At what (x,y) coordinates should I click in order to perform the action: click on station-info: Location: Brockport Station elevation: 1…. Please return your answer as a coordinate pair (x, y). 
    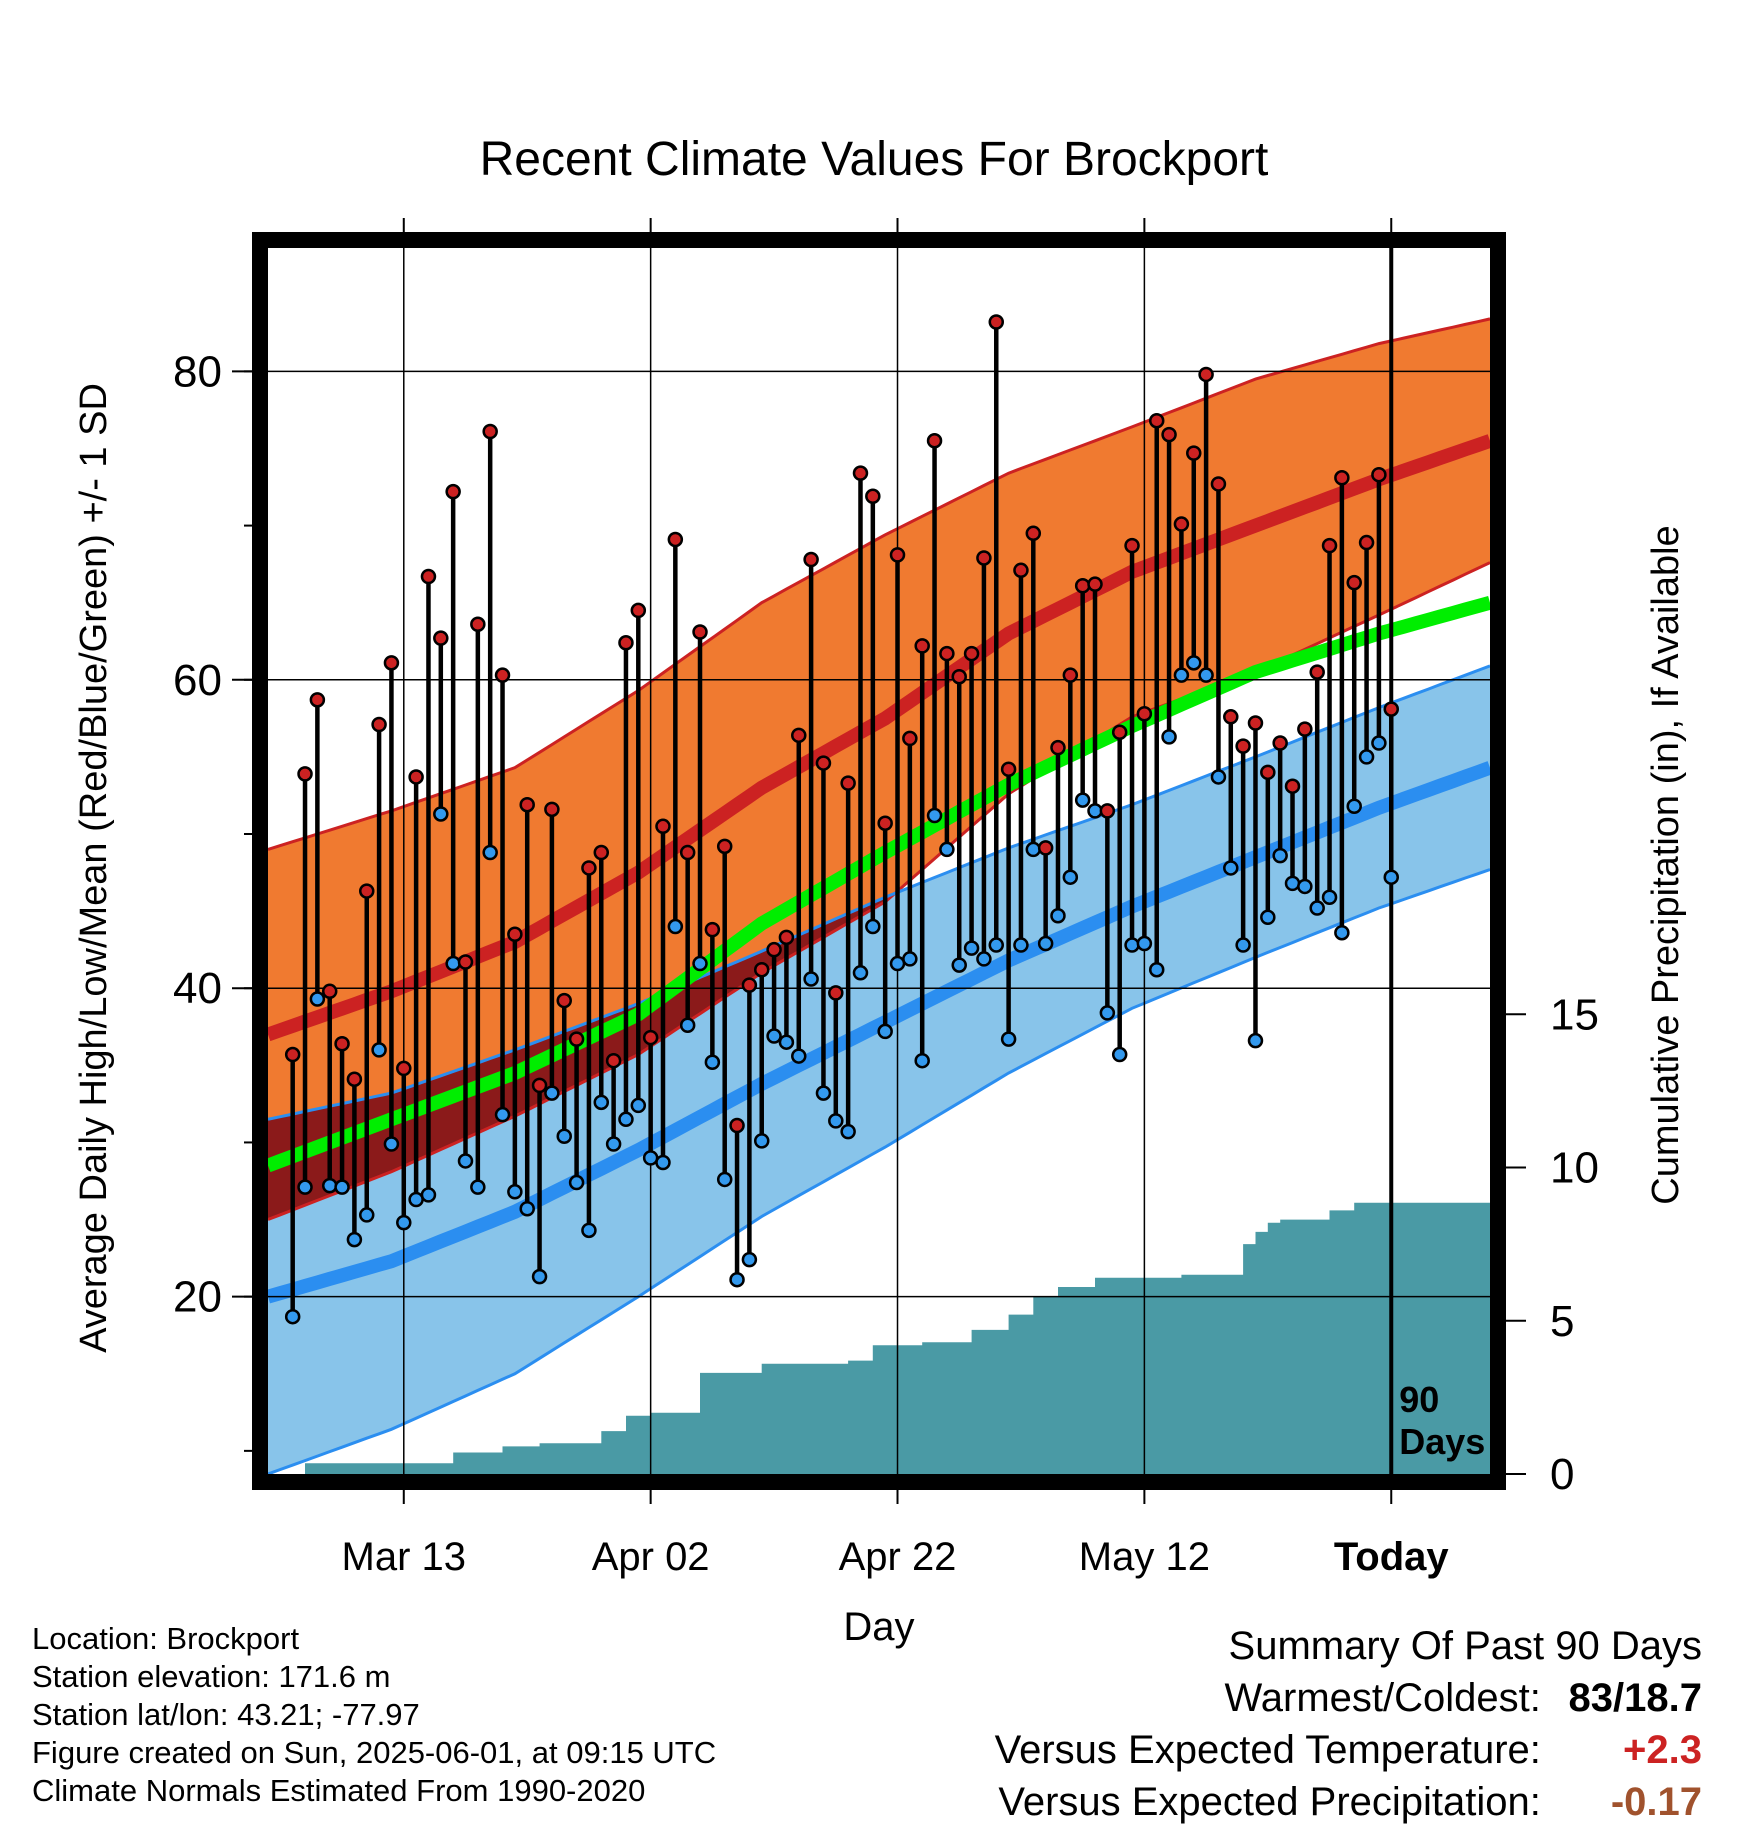
    Looking at the image, I should click on (374, 1715).